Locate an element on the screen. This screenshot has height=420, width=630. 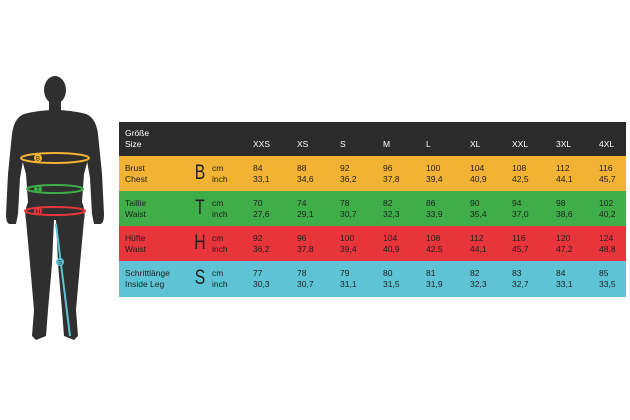
measure-cell: 85 33,5 is located at coordinates (607, 279).